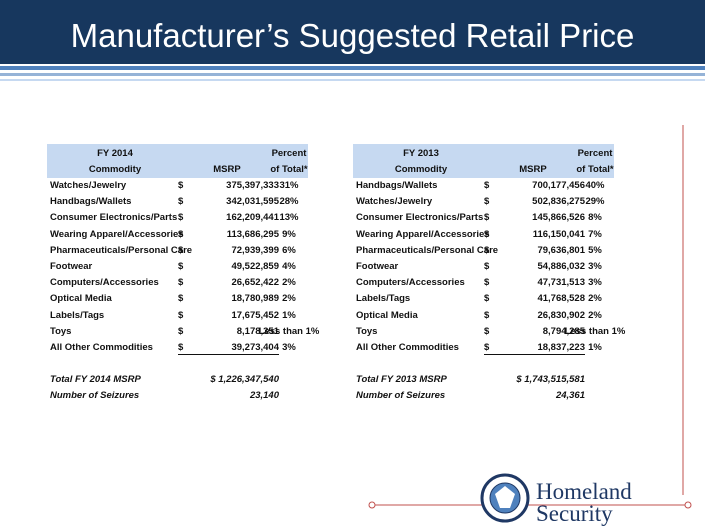 Image resolution: width=705 pixels, height=527 pixels. Describe the element at coordinates (574, 513) in the screenshot. I see `logo-text: Security` at that location.